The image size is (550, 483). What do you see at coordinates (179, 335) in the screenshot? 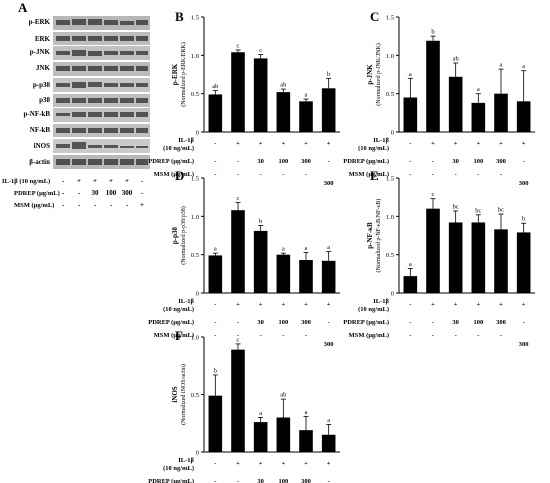
I see `panel-letter: F` at bounding box center [179, 335].